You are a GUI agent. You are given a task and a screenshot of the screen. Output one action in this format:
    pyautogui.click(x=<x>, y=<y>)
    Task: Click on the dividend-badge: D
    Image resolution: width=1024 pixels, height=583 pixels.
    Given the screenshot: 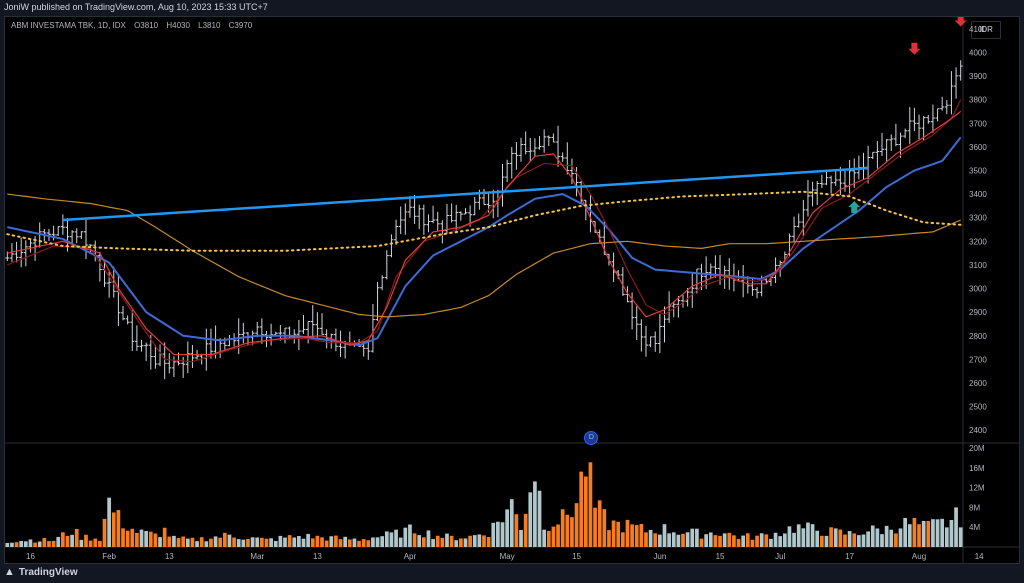 What is the action you would take?
    pyautogui.click(x=591, y=438)
    